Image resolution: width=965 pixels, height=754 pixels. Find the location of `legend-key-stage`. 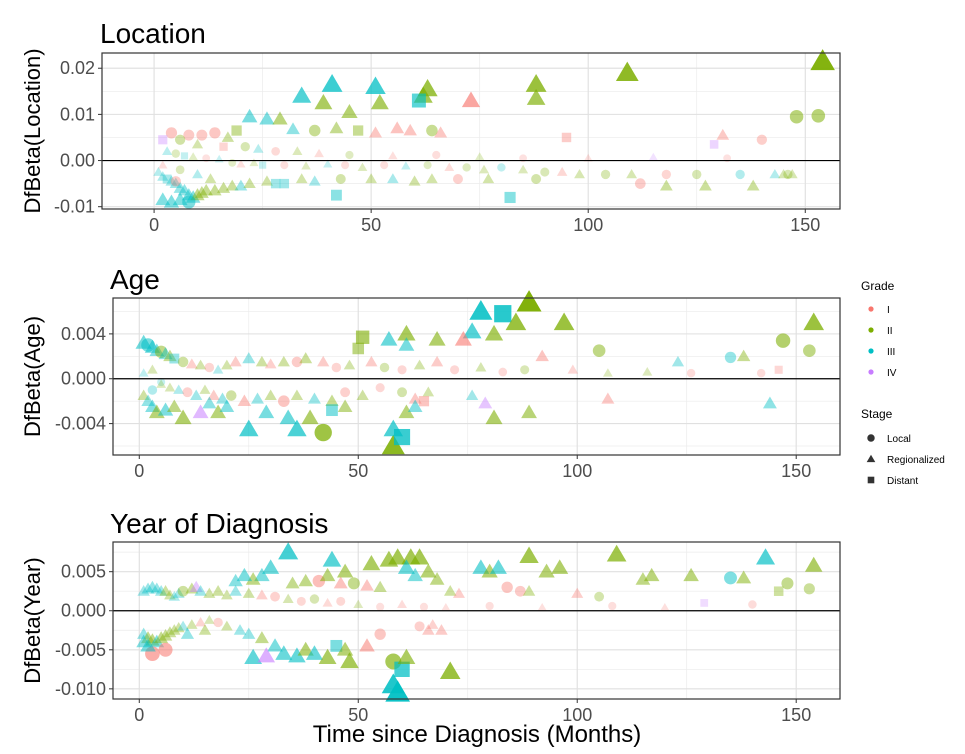

legend-key-stage is located at coordinates (871, 458).